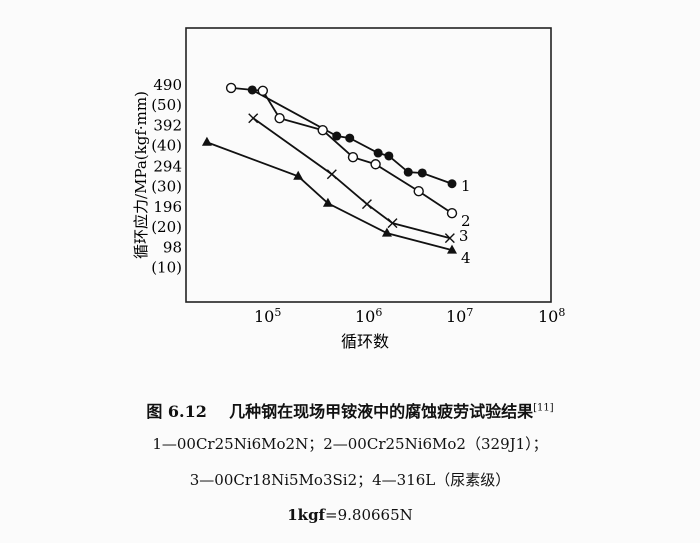 The width and height of the screenshot is (700, 543). I want to click on unit-note: 1kgf=9.80665N, so click(350, 515).